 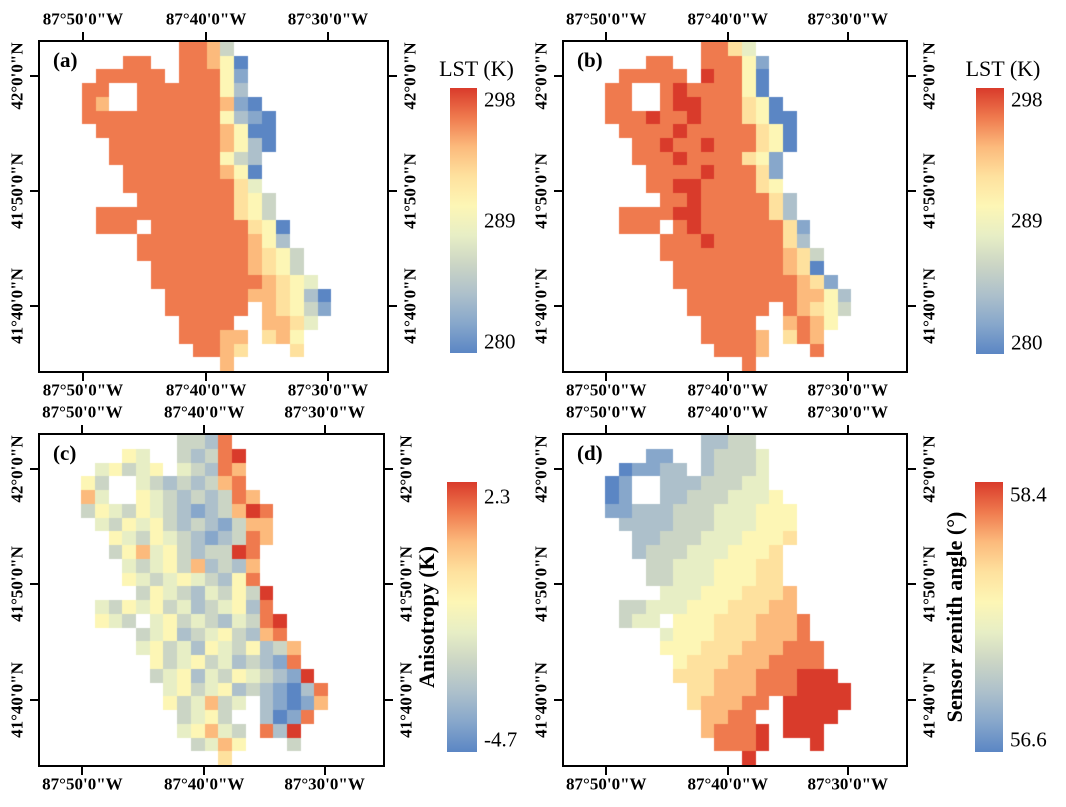 What do you see at coordinates (497, 496) in the screenshot?
I see `colorbar-tick-label: 2.3` at bounding box center [497, 496].